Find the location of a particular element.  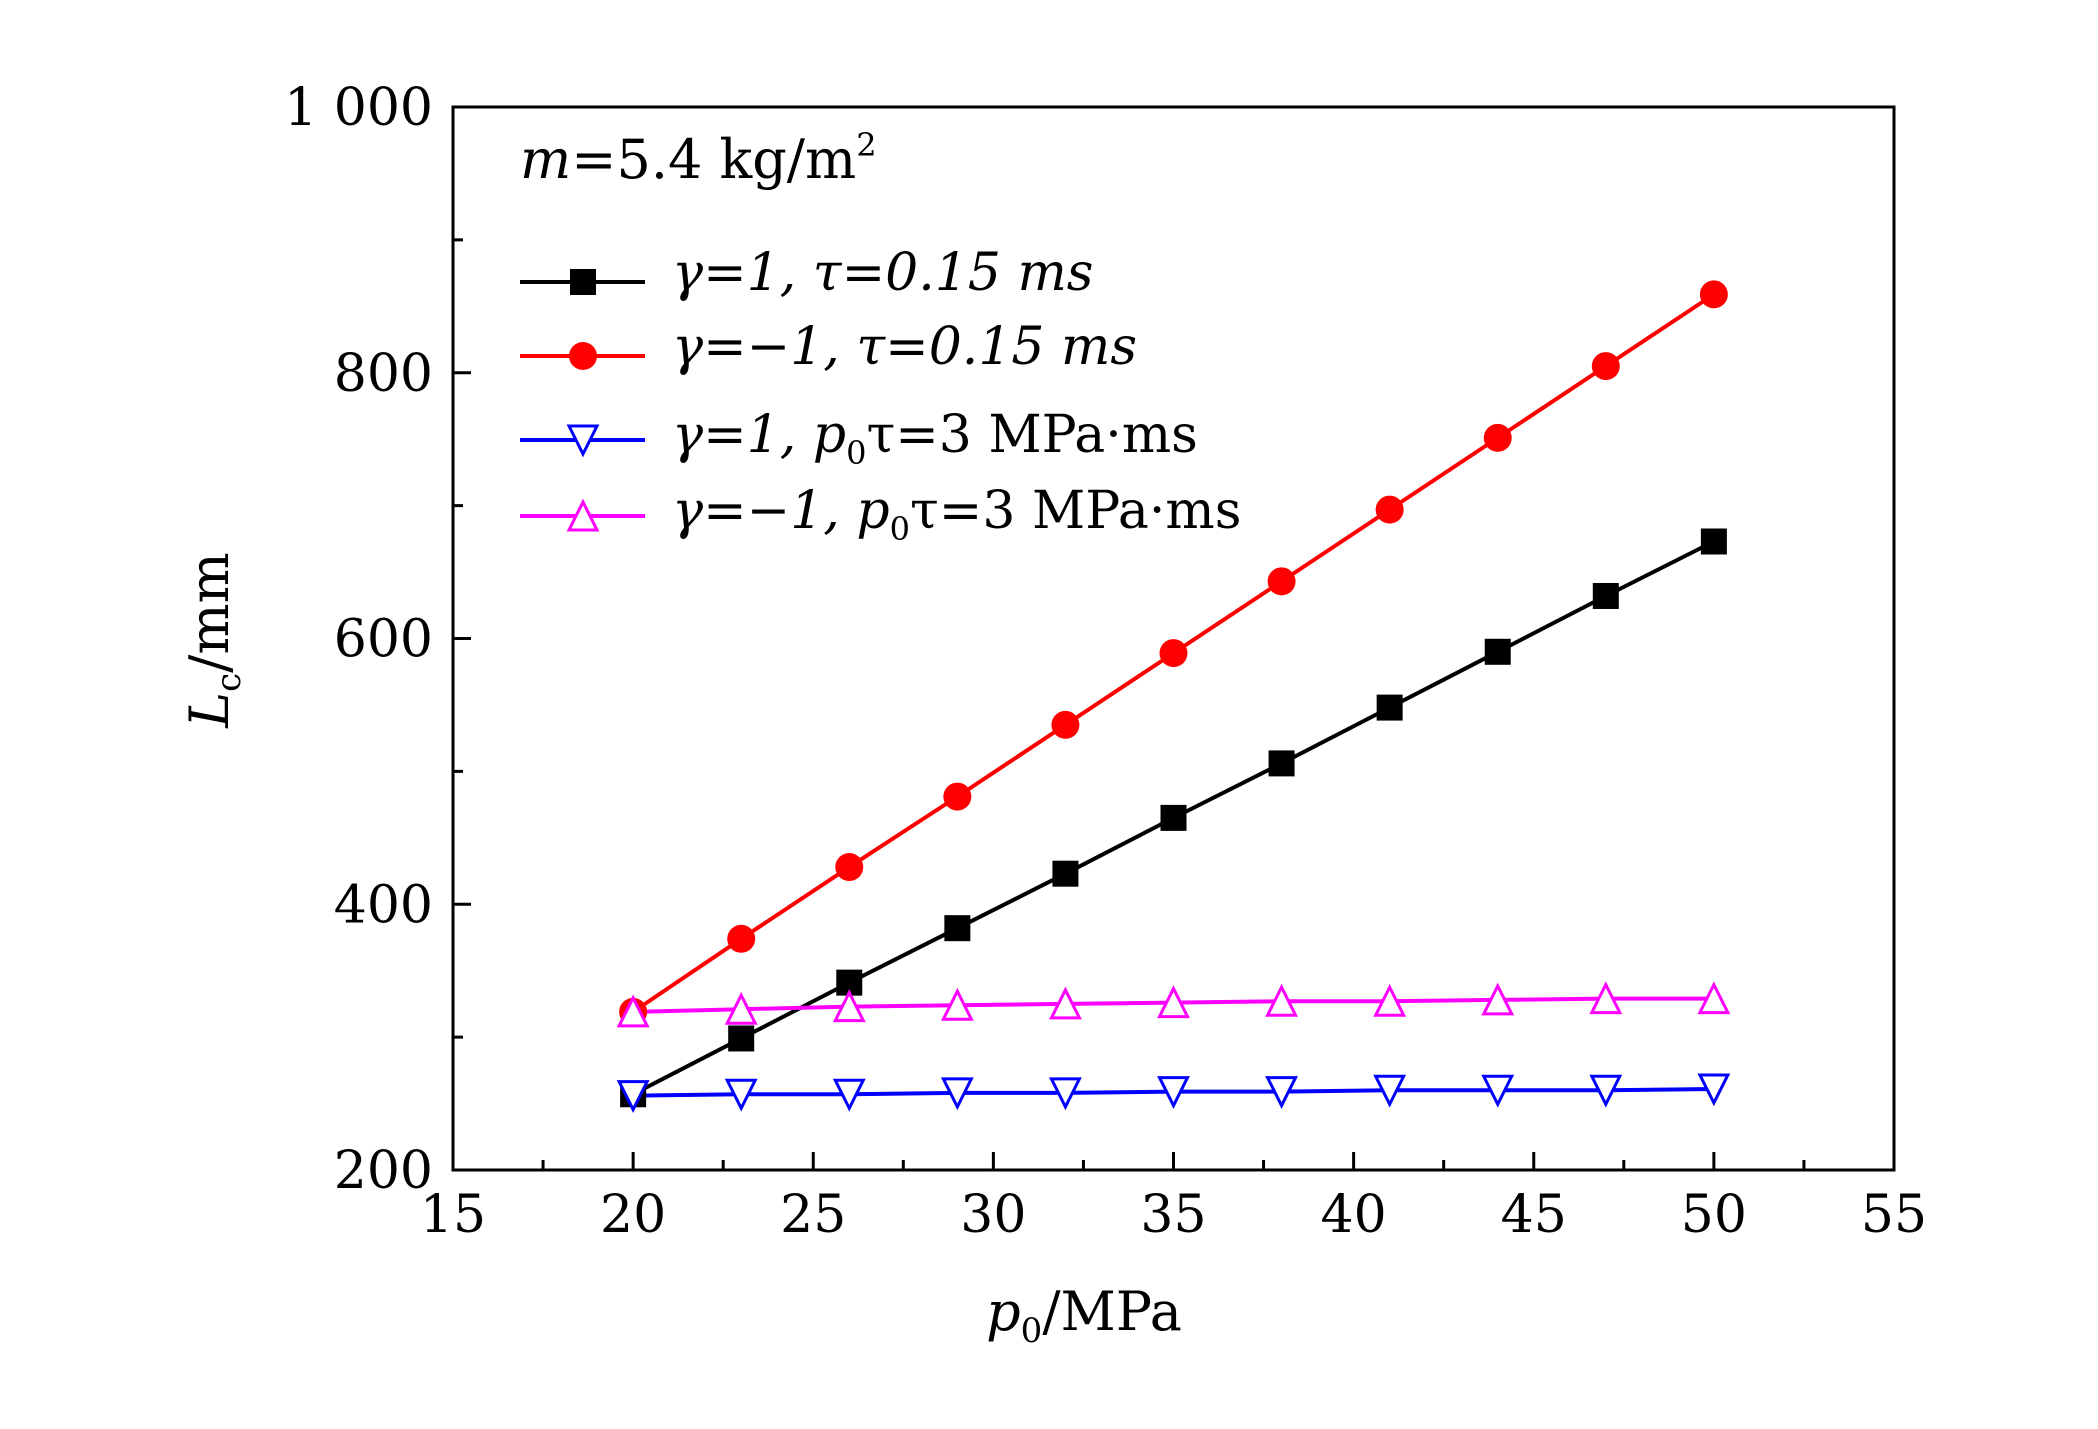

legend-marker-s1 is located at coordinates (583, 282).